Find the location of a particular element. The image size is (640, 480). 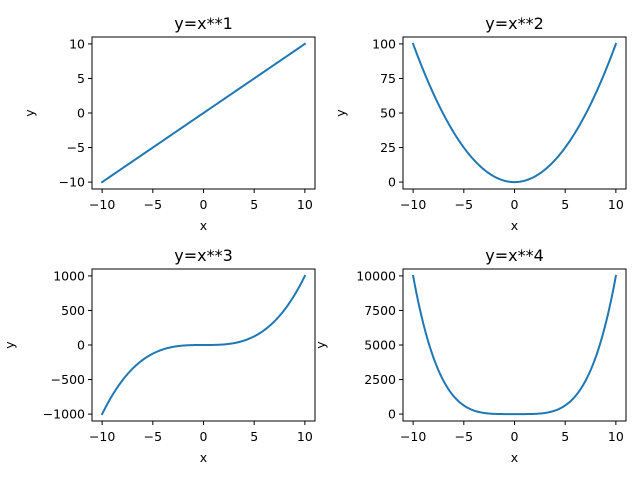

y-tick-label: −10 is located at coordinates (72, 182).